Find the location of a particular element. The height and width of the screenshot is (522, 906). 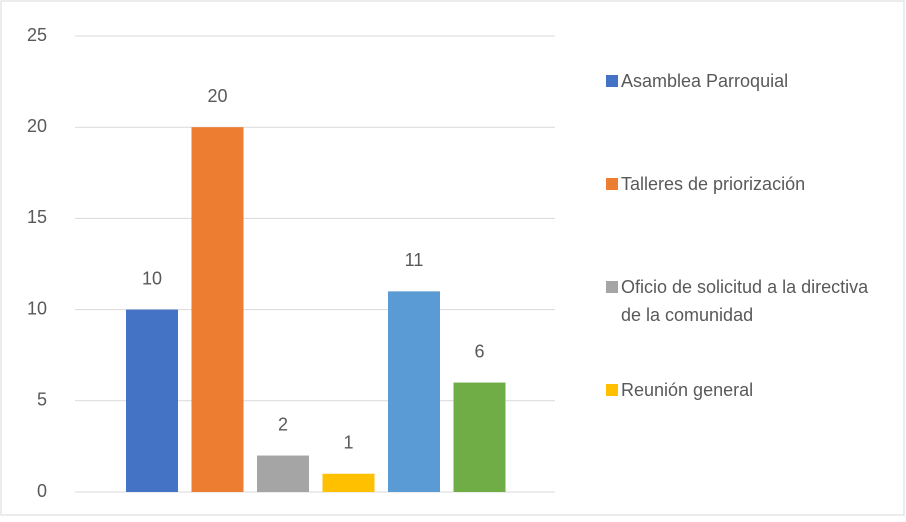

data-label: 11 is located at coordinates (414, 260).